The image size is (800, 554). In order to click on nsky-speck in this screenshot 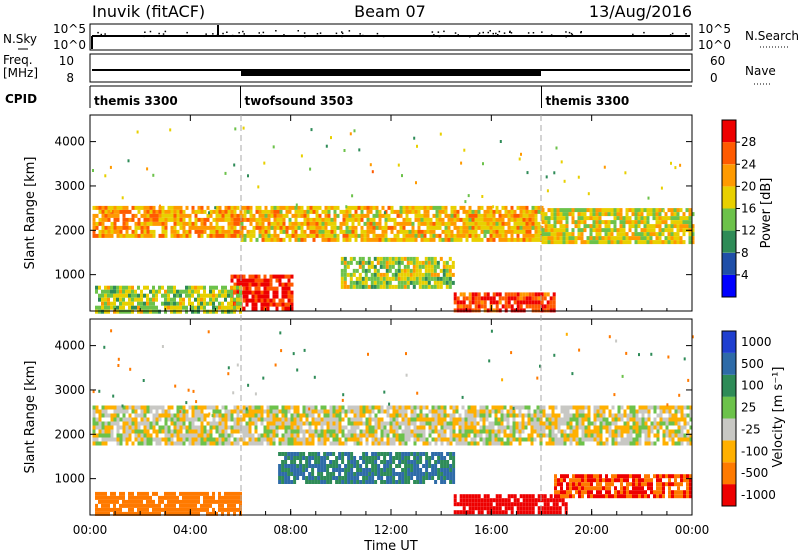, I will do `click(342, 36)`.